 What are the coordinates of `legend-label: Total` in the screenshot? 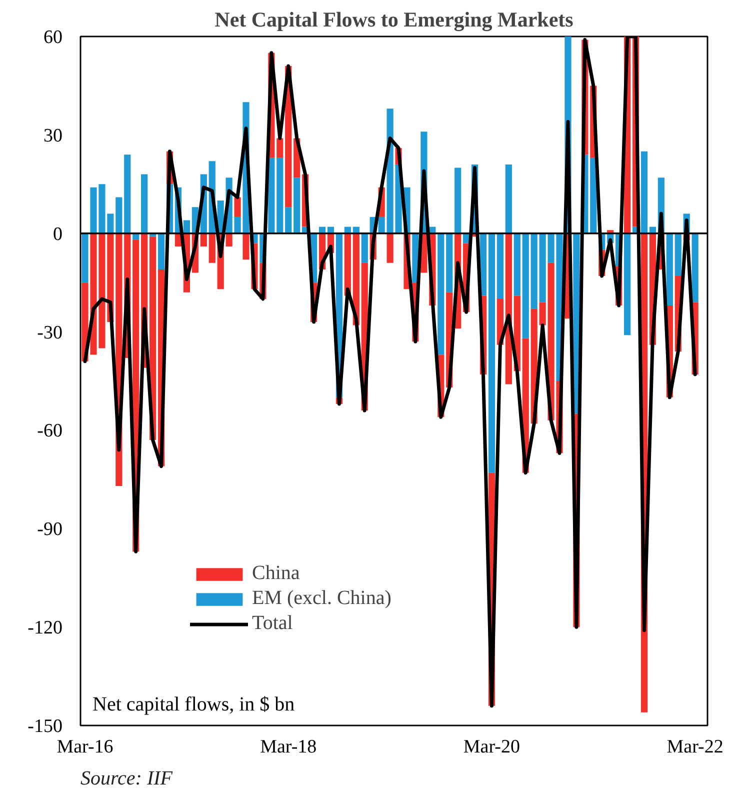 It's located at (272, 623).